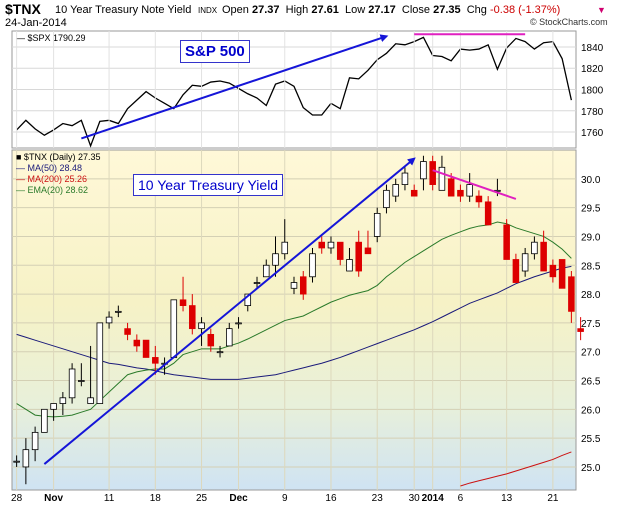  Describe the element at coordinates (331, 498) in the screenshot. I see `x-tick-label: 16` at that location.